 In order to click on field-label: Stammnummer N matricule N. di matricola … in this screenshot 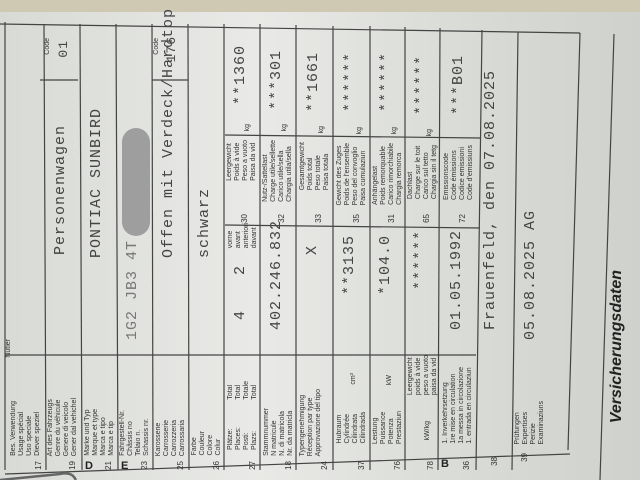, I will do `click(278, 432)`.